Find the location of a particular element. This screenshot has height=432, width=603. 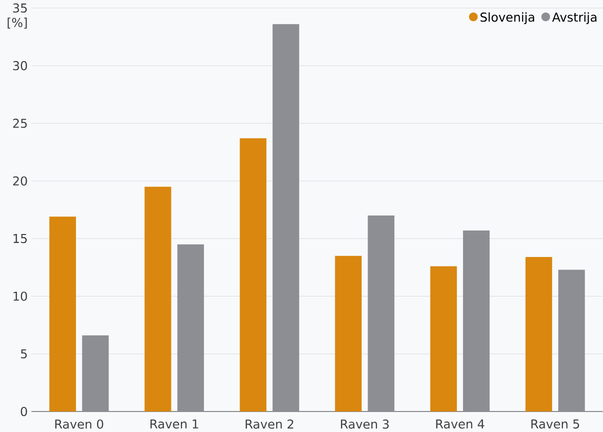

legend-label: Slovenija is located at coordinates (507, 18).